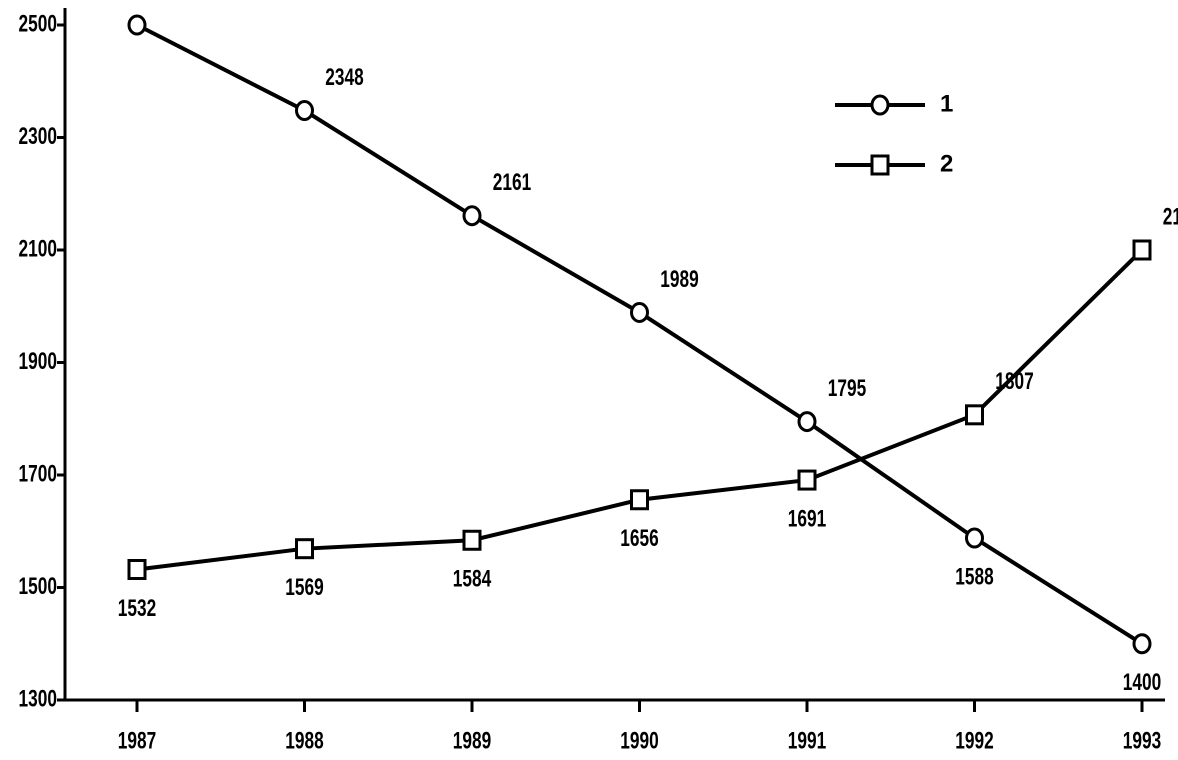 The height and width of the screenshot is (760, 1178). Describe the element at coordinates (847, 388) in the screenshot. I see `data-label: 1795` at that location.